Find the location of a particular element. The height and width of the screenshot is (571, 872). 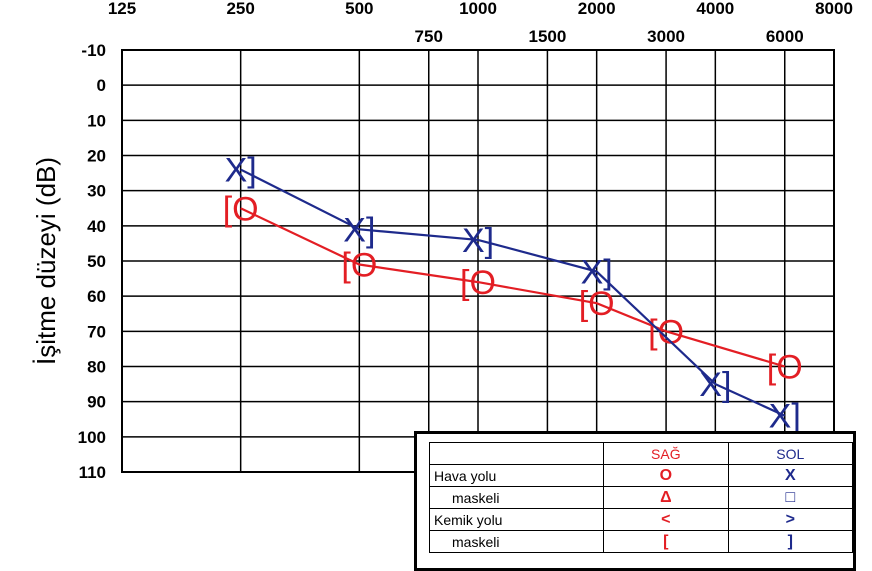

legend-row: Hava yolu O X is located at coordinates (641, 475).